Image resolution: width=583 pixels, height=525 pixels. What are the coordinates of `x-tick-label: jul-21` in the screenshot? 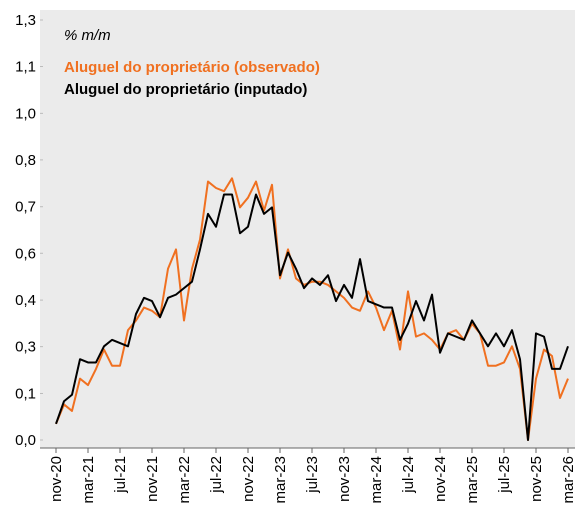 It's located at (120, 475).